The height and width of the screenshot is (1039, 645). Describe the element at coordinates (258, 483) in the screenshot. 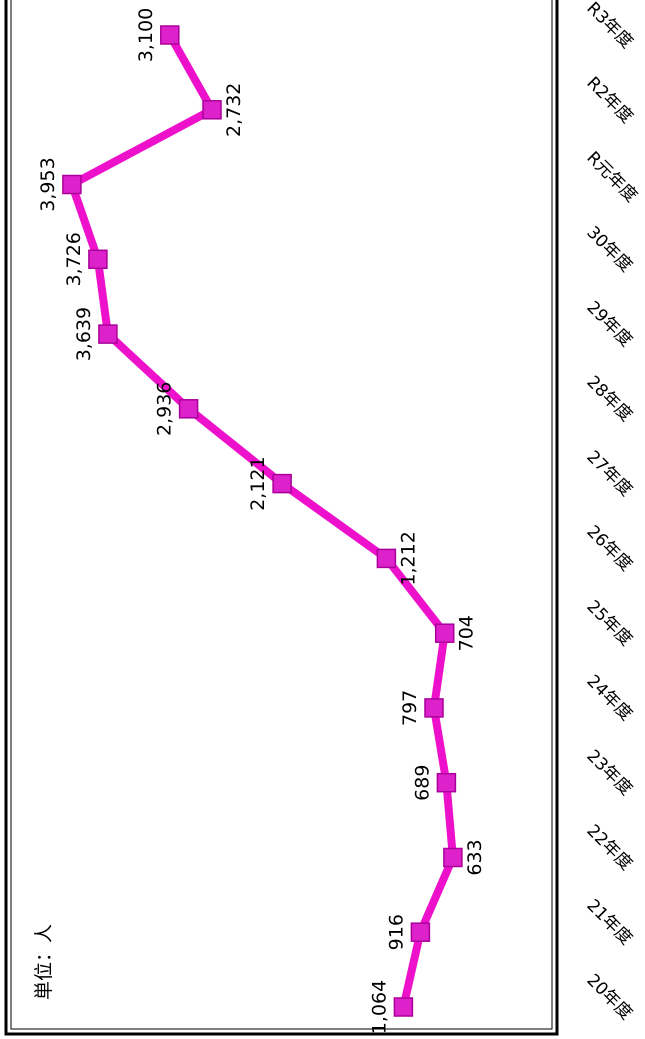

I see `data-label: 2,121` at that location.